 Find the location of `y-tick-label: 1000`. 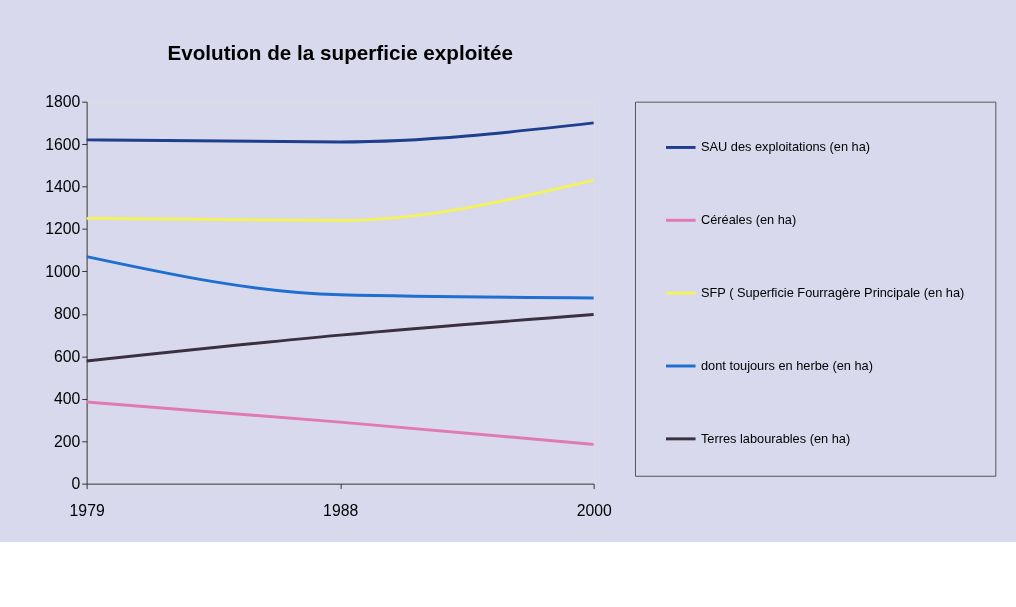

y-tick-label: 1000 is located at coordinates (63, 271).